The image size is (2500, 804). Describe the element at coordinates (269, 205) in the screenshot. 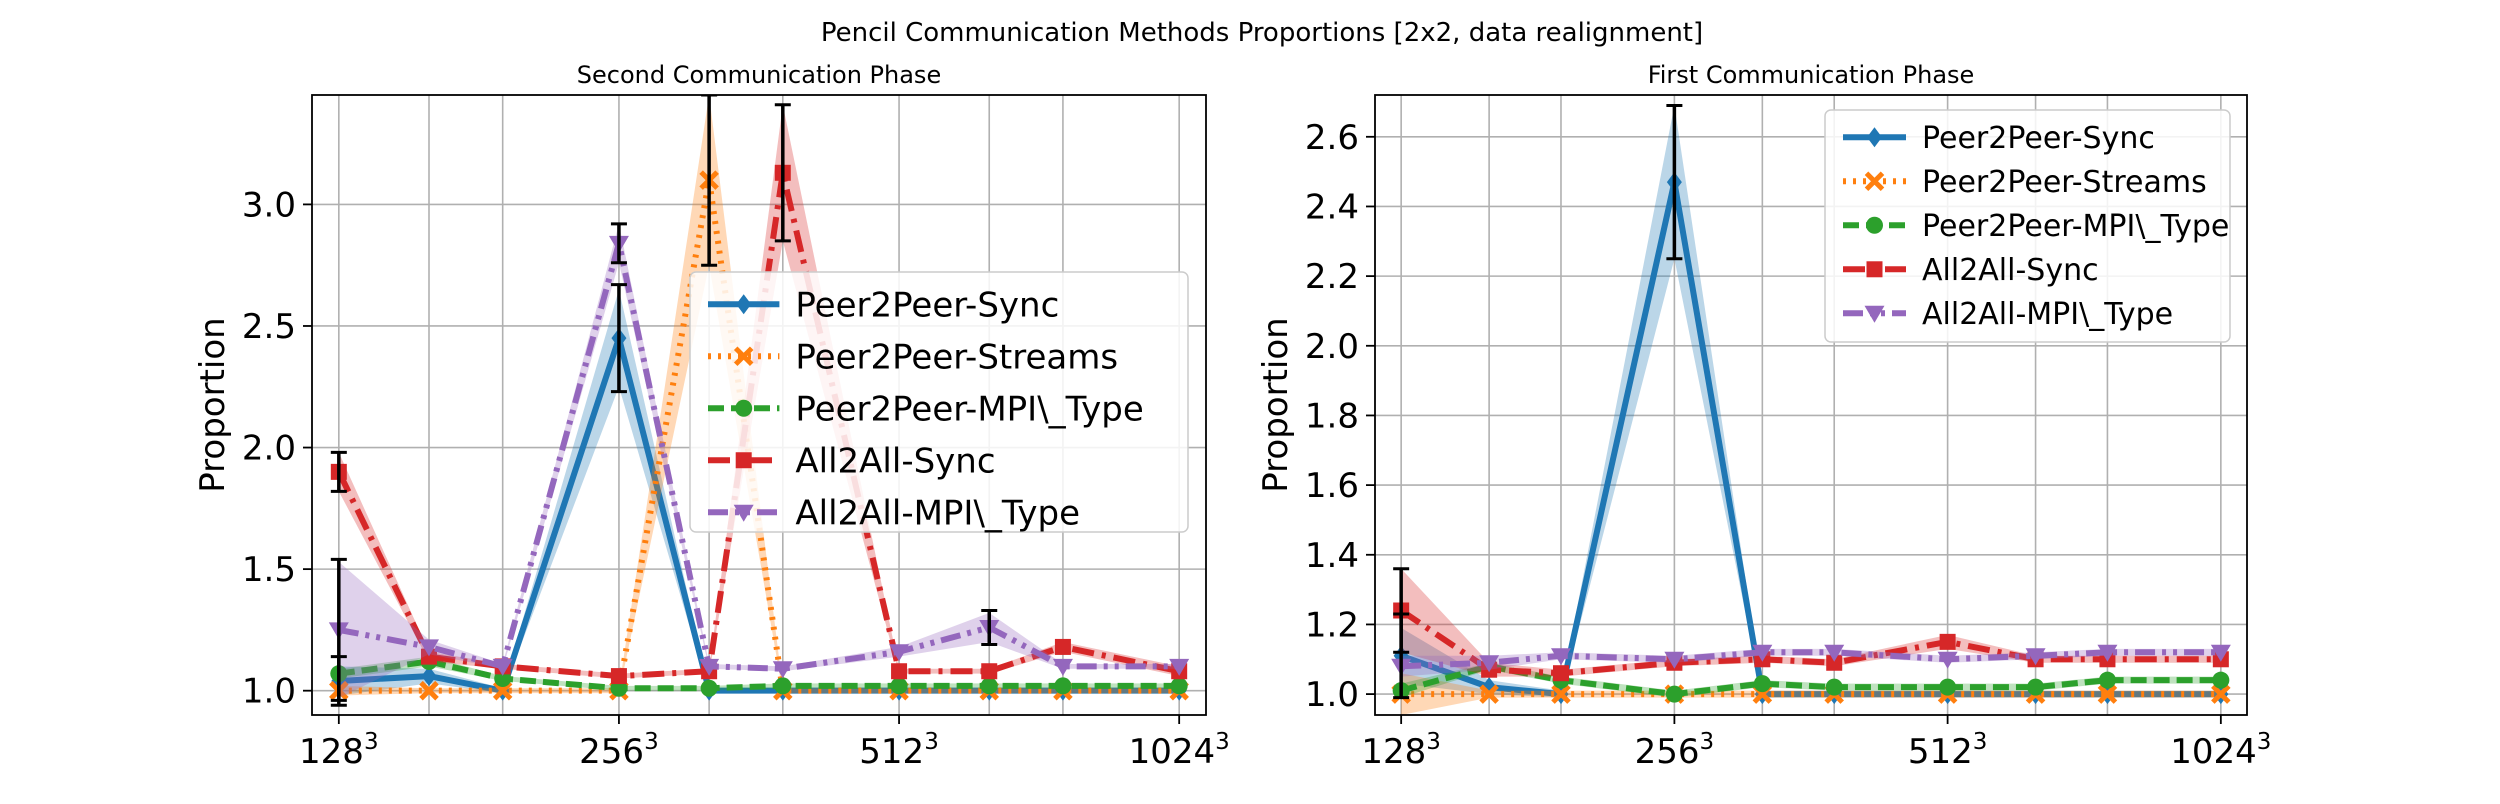

I see `y-tick-label: 3.0` at that location.